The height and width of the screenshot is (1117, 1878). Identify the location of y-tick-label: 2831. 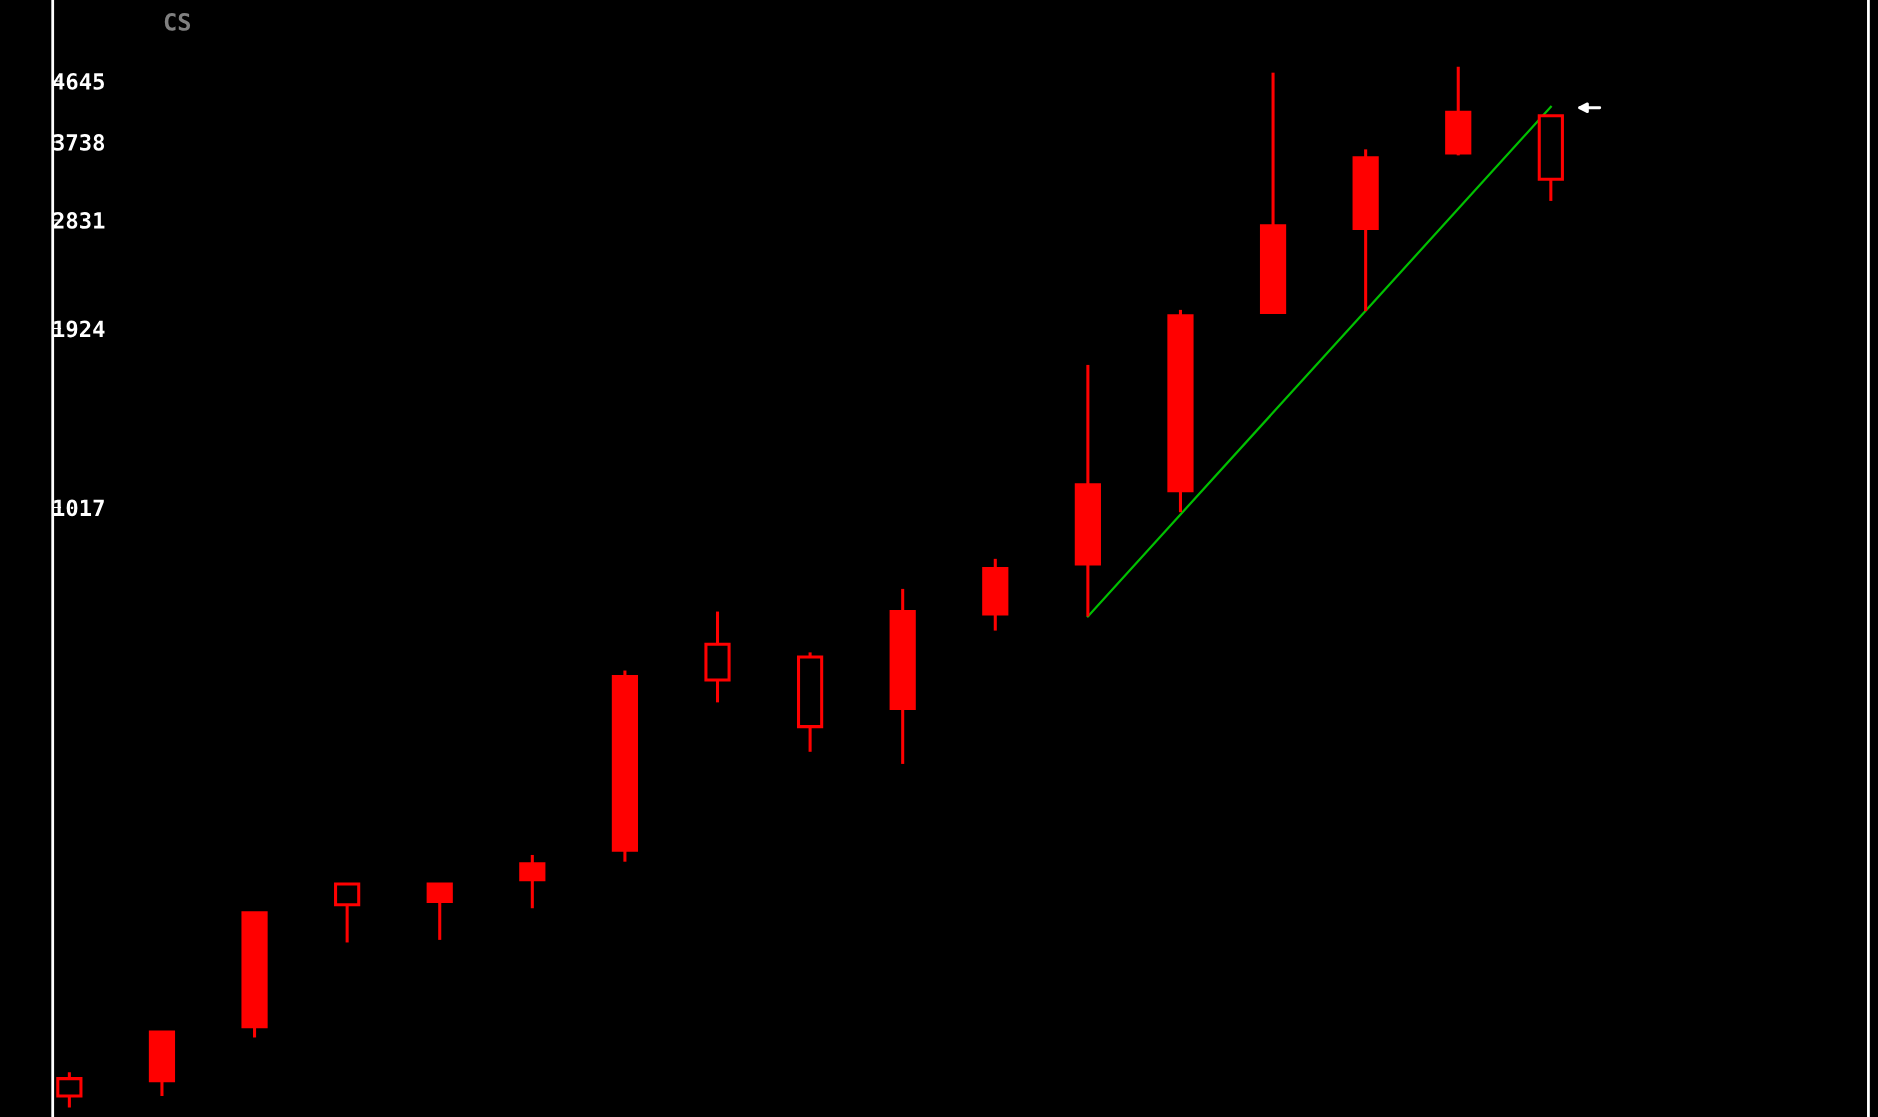
(79, 220).